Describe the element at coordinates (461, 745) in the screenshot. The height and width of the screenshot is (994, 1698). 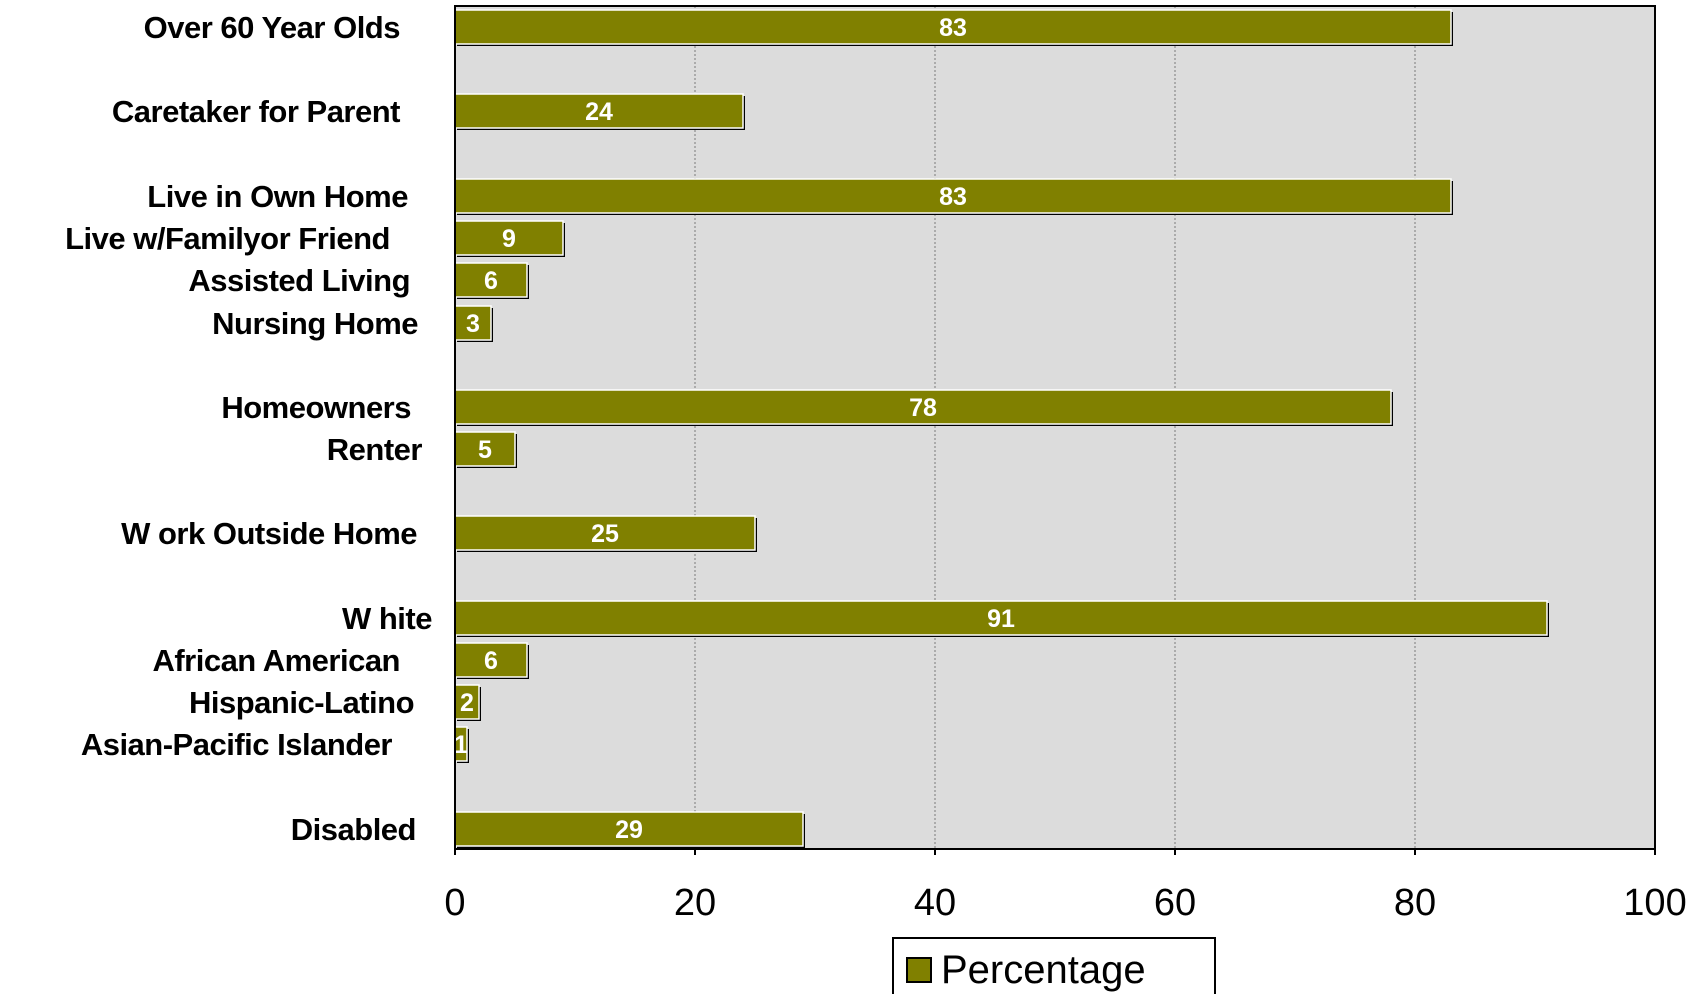
I see `bar-value-label: 1` at that location.